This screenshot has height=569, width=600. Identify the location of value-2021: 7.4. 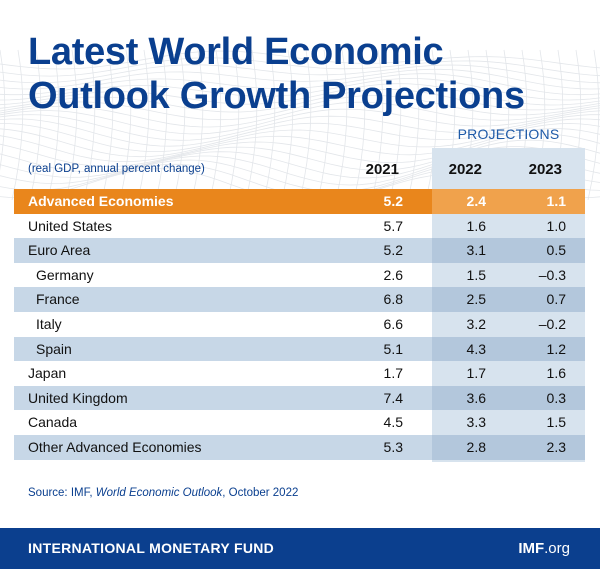
(393, 397).